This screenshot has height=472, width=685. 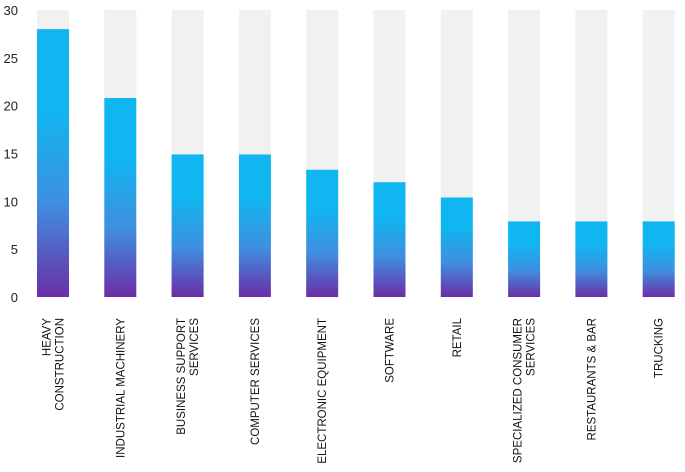 I want to click on y-axis: 0 5 10 15 20 25 30, so click(x=11, y=154).